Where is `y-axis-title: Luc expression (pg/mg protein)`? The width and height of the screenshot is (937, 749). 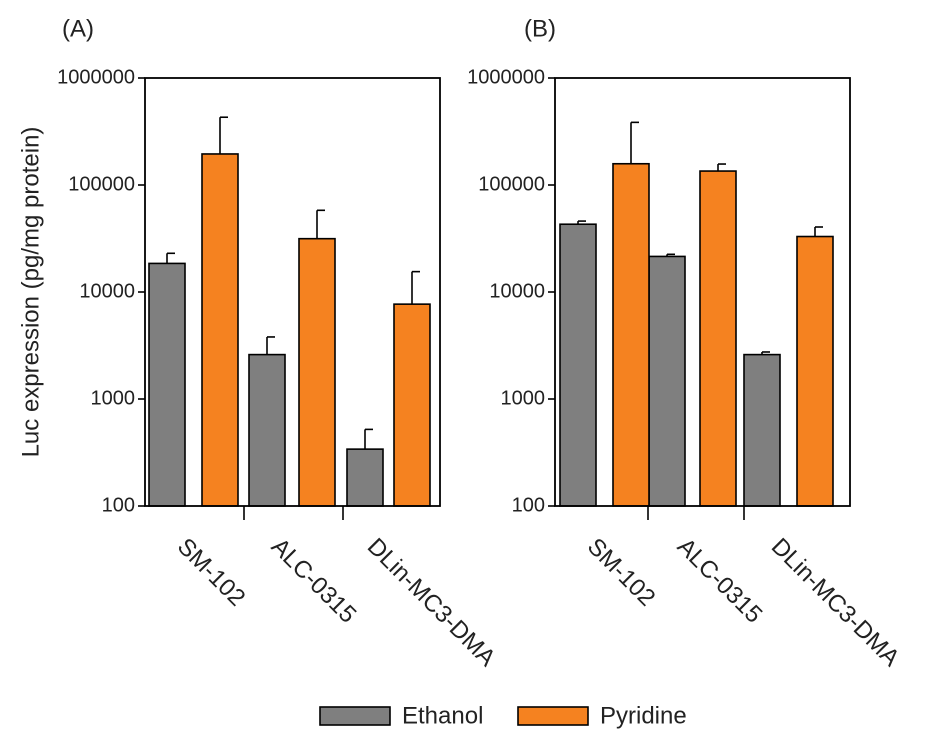
y-axis-title: Luc expression (pg/mg protein) is located at coordinates (30, 292).